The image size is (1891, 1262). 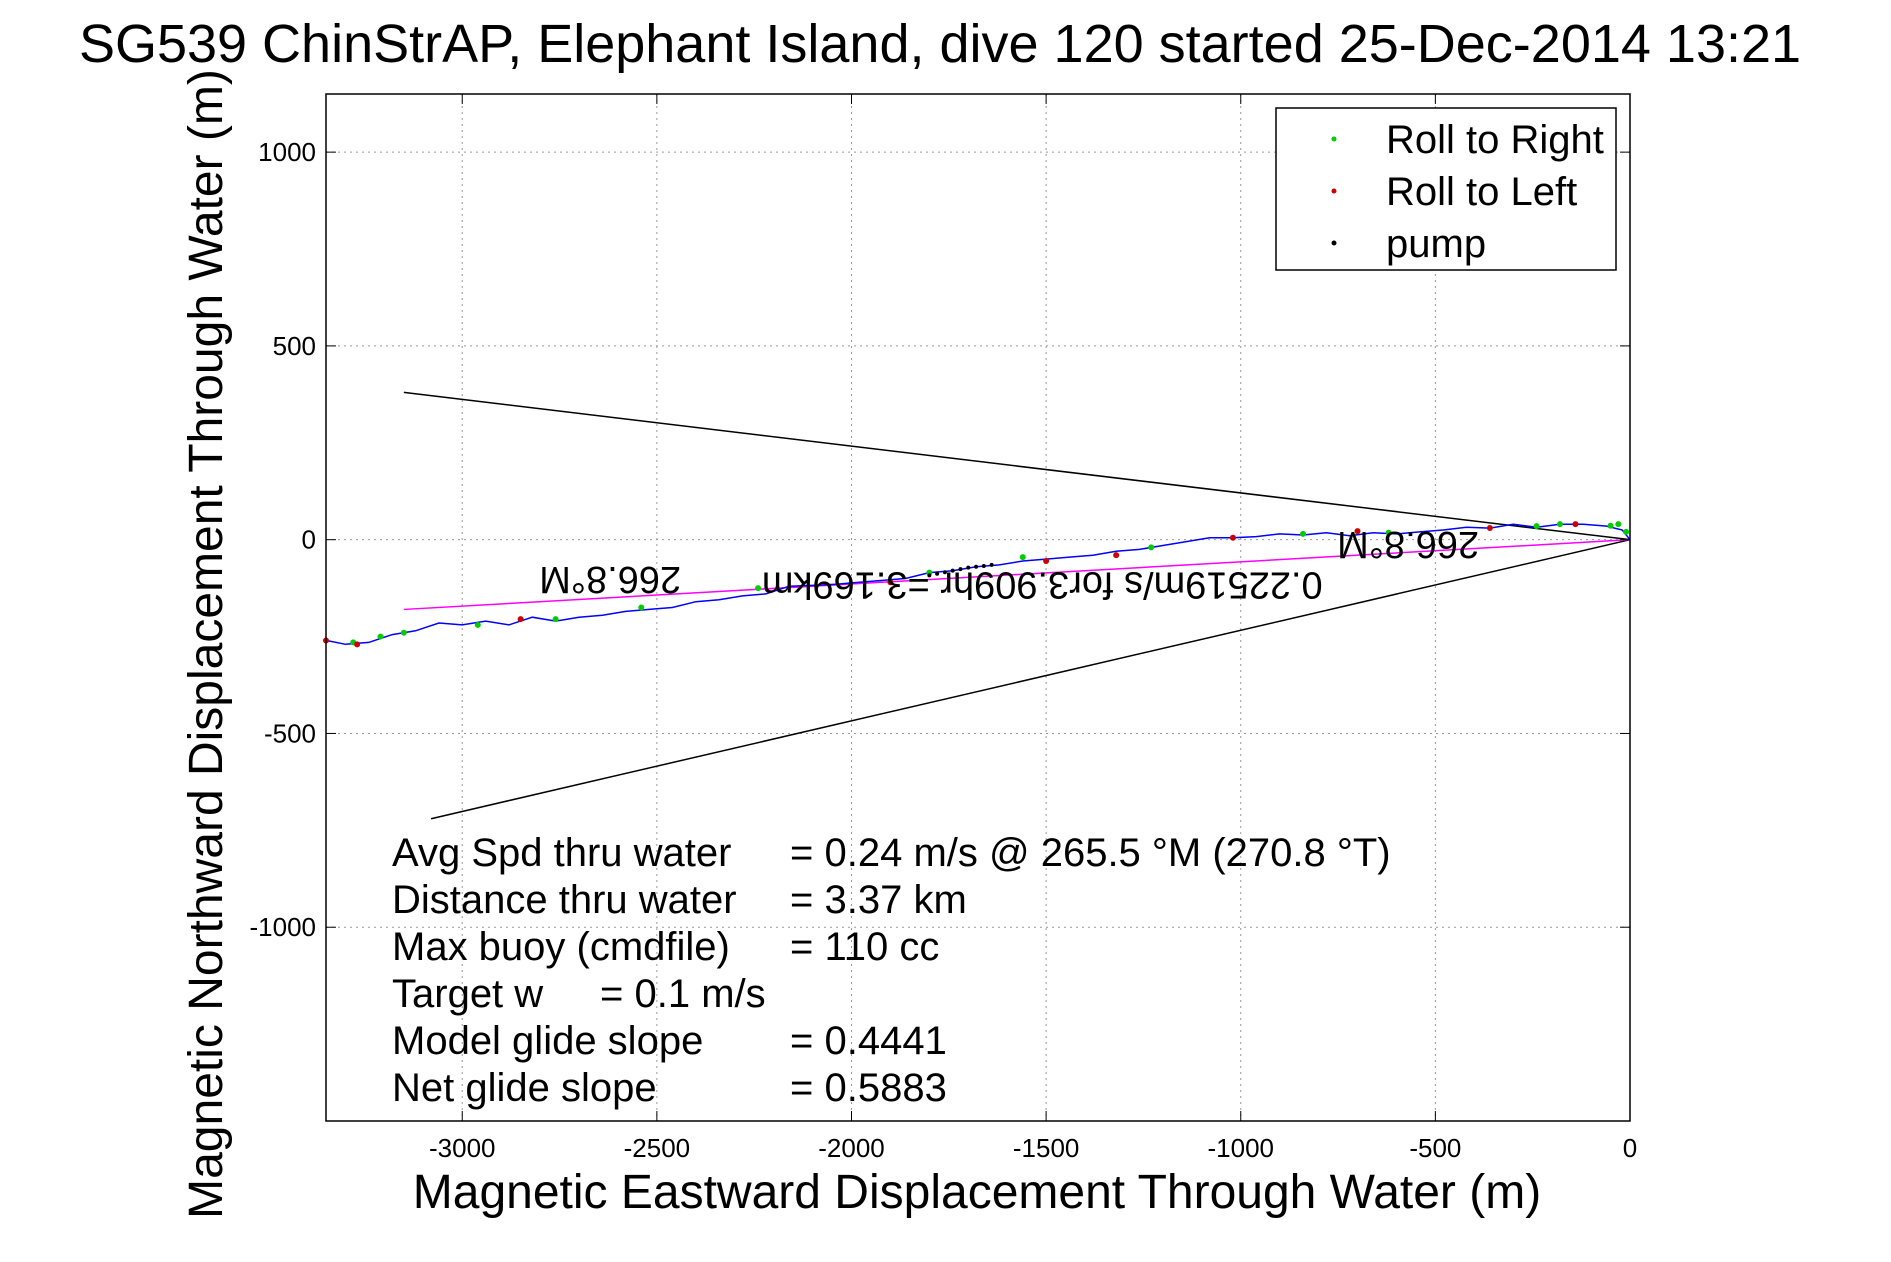 What do you see at coordinates (287, 152) in the screenshot?
I see `y-tick-label: 1000` at bounding box center [287, 152].